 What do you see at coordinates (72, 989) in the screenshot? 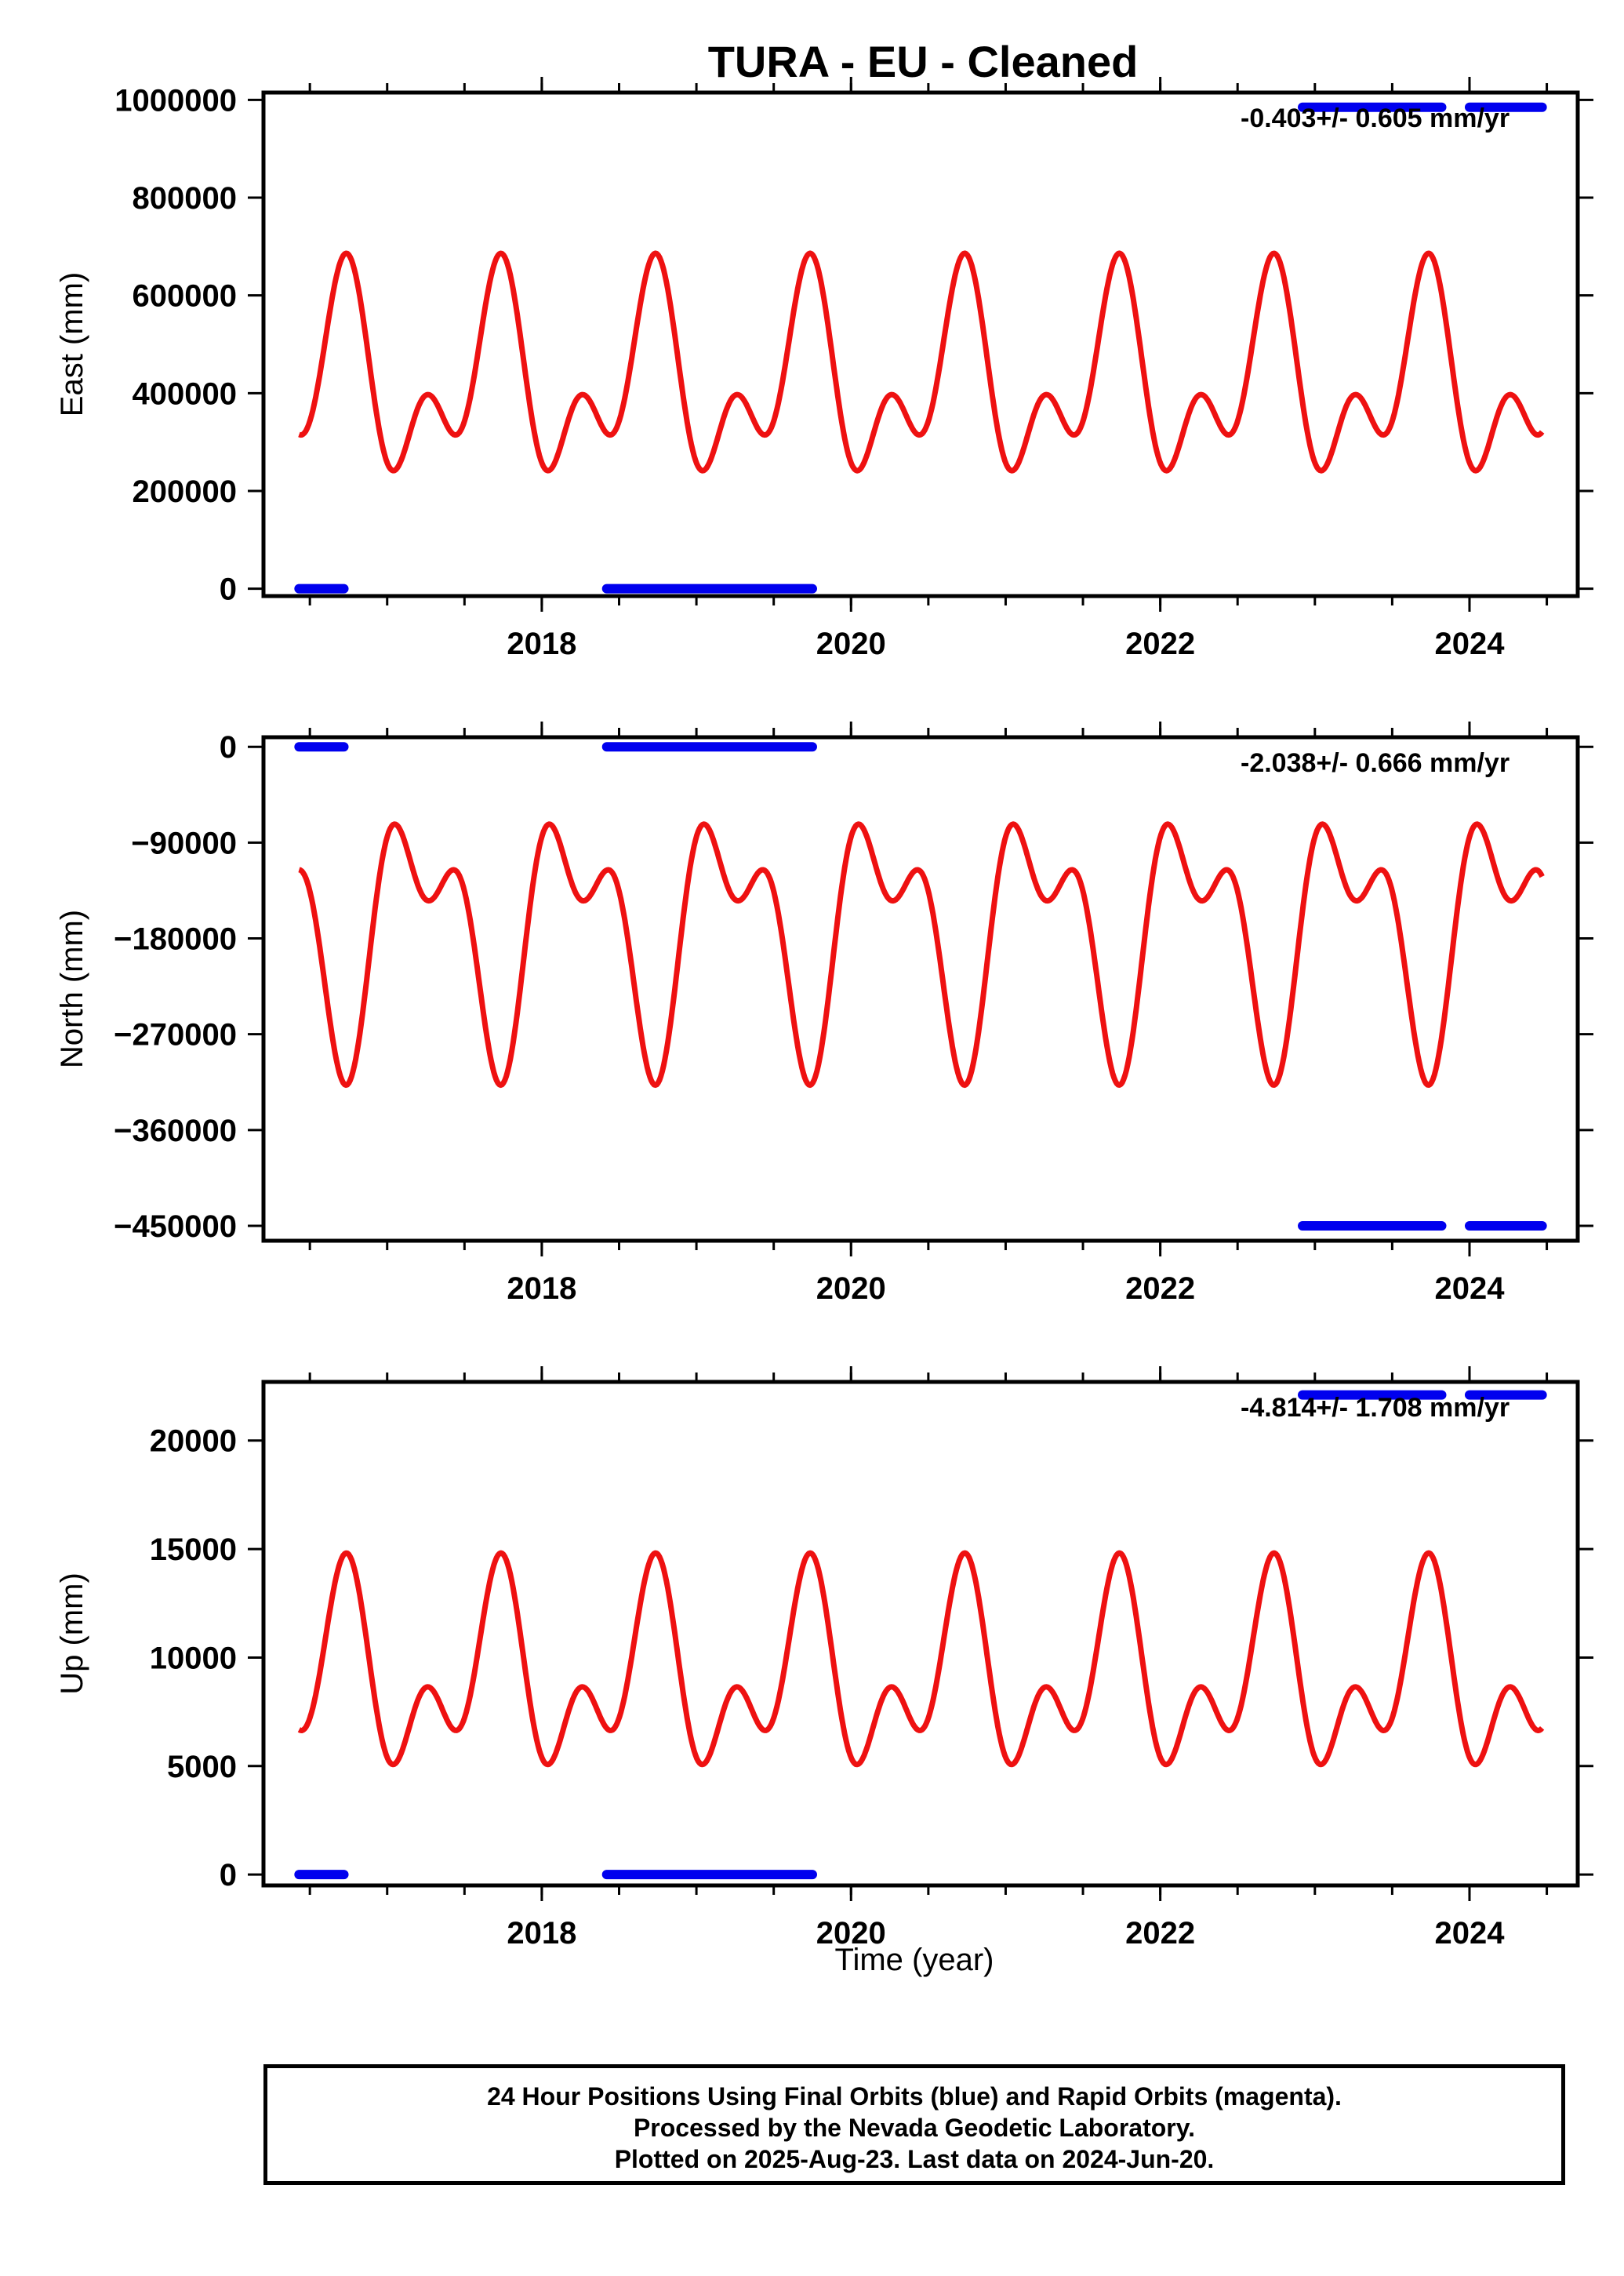
I see `y-axis-label: North (mm)` at bounding box center [72, 989].